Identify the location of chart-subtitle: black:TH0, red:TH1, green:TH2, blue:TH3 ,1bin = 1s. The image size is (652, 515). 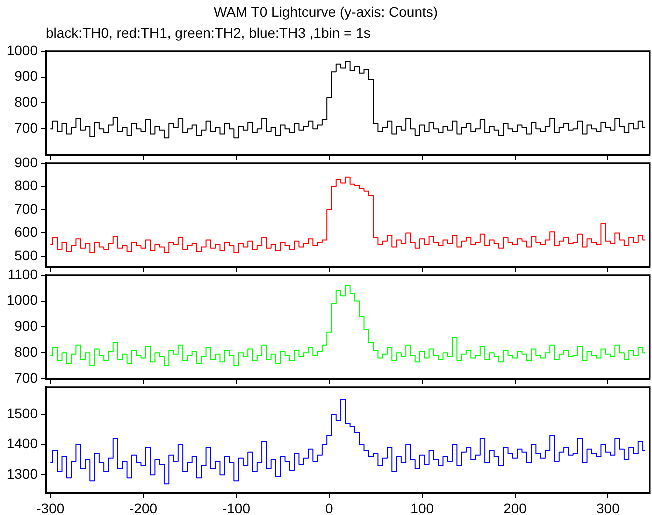
(208, 33).